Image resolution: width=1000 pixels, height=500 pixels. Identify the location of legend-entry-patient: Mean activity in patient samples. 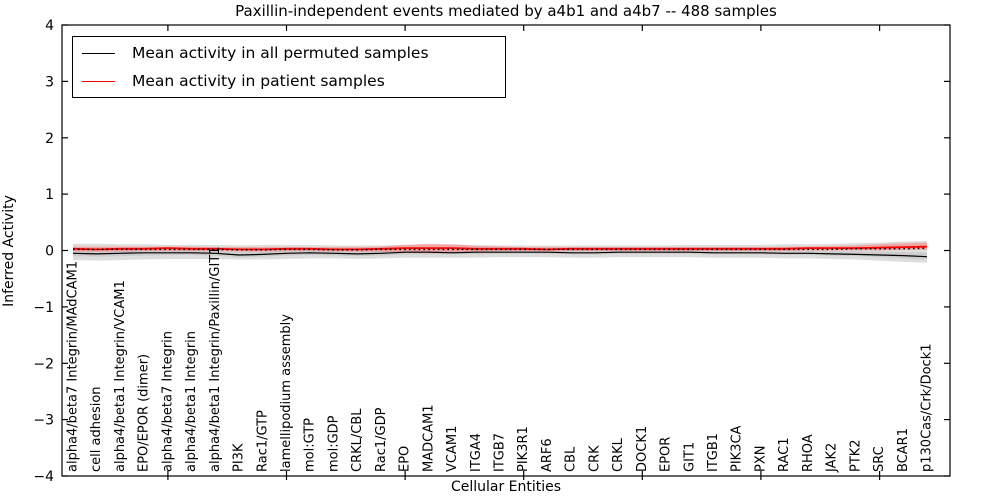
(293, 81).